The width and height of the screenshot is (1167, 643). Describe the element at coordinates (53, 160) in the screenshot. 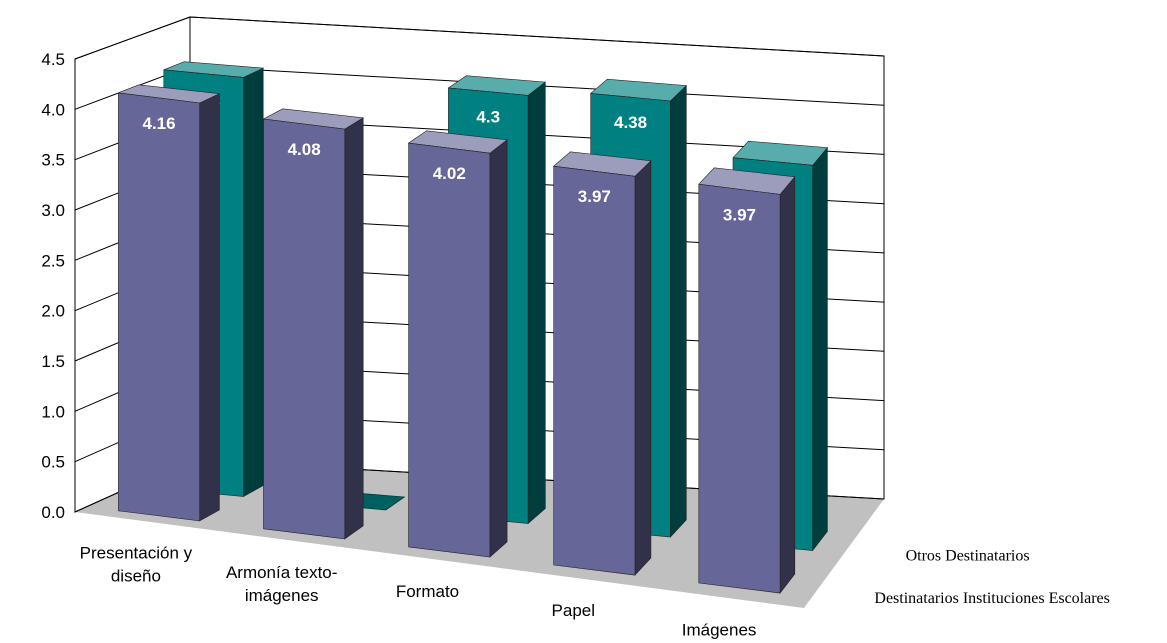

I see `y-tick-label: 3.5` at that location.